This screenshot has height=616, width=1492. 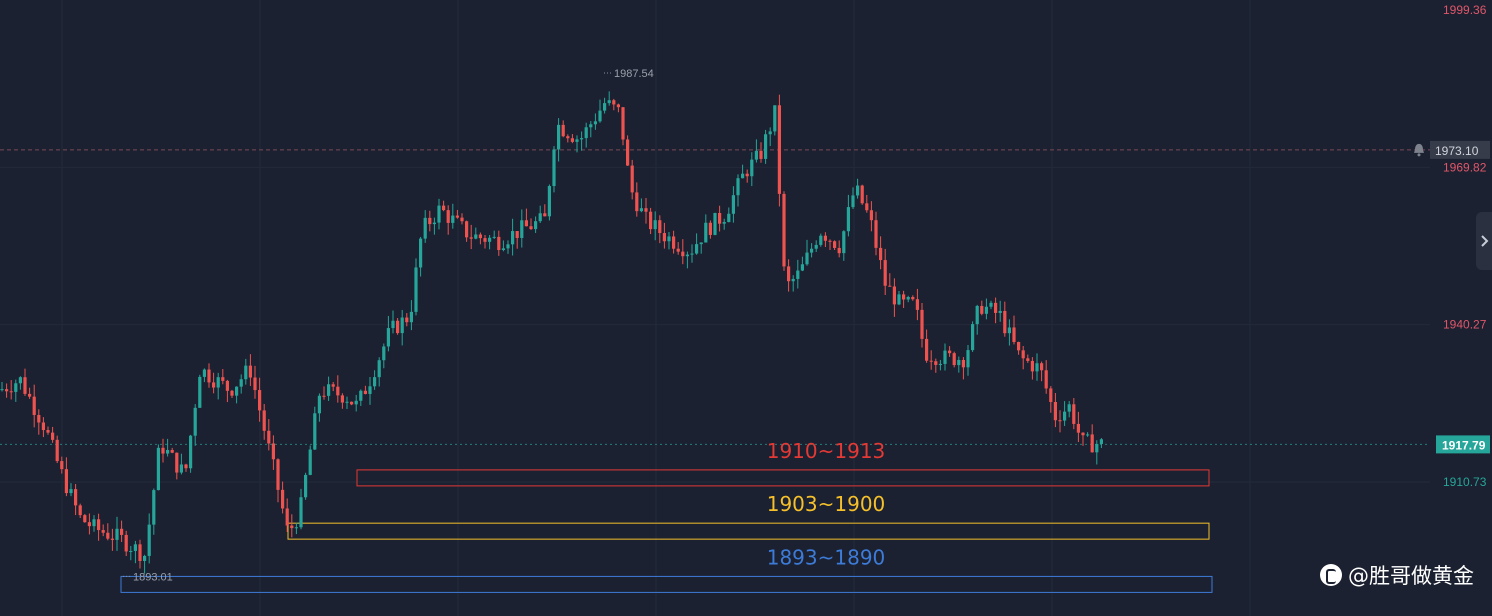 I want to click on side-panel-toggle, so click(x=1484, y=241).